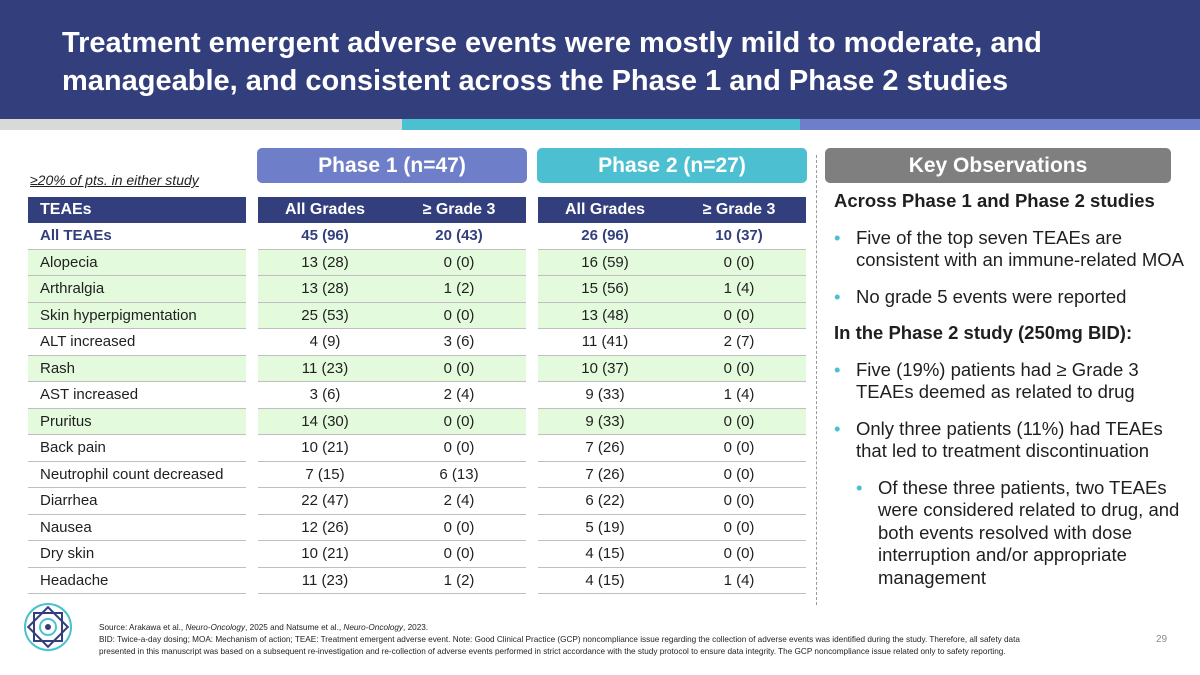  What do you see at coordinates (392, 210) in the screenshot?
I see `phase1-header-row: All Grades ≥ Grade 3` at bounding box center [392, 210].